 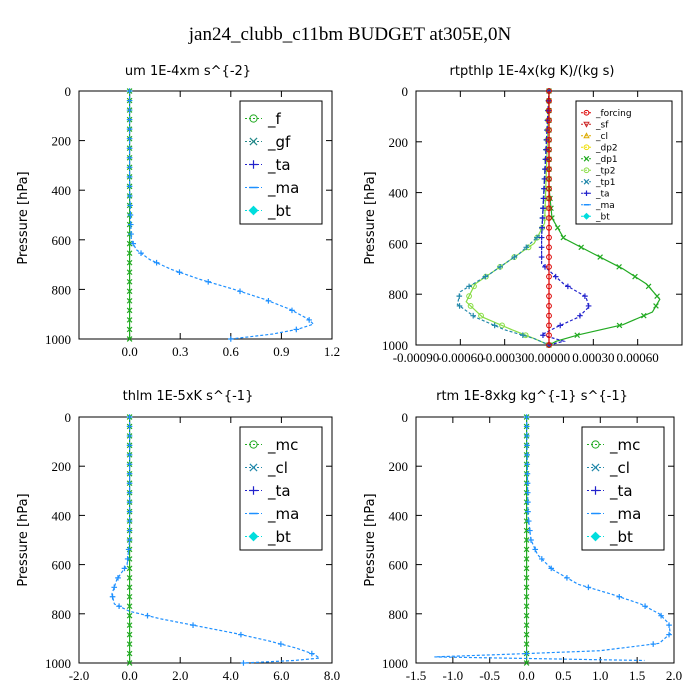 What do you see at coordinates (605, 183) in the screenshot?
I see `legend-label: _tp1` at bounding box center [605, 183].